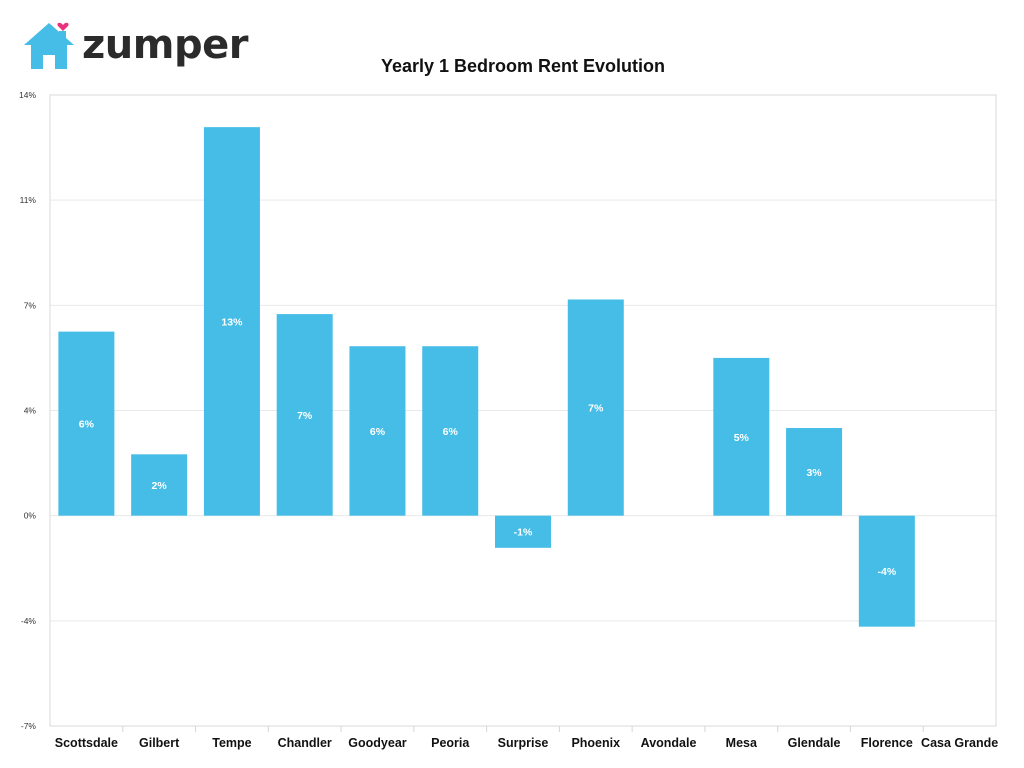 This screenshot has width=1024, height=768. What do you see at coordinates (86, 743) in the screenshot?
I see `x-tick-label: Scottsdale` at bounding box center [86, 743].